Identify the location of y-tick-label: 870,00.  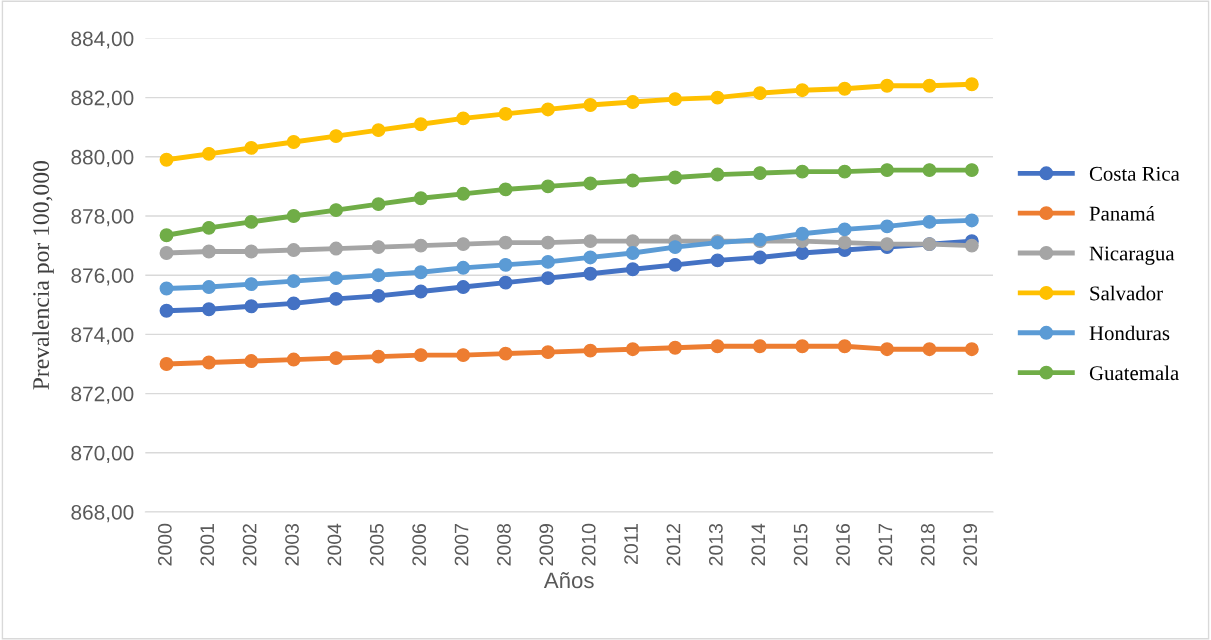
(102, 454).